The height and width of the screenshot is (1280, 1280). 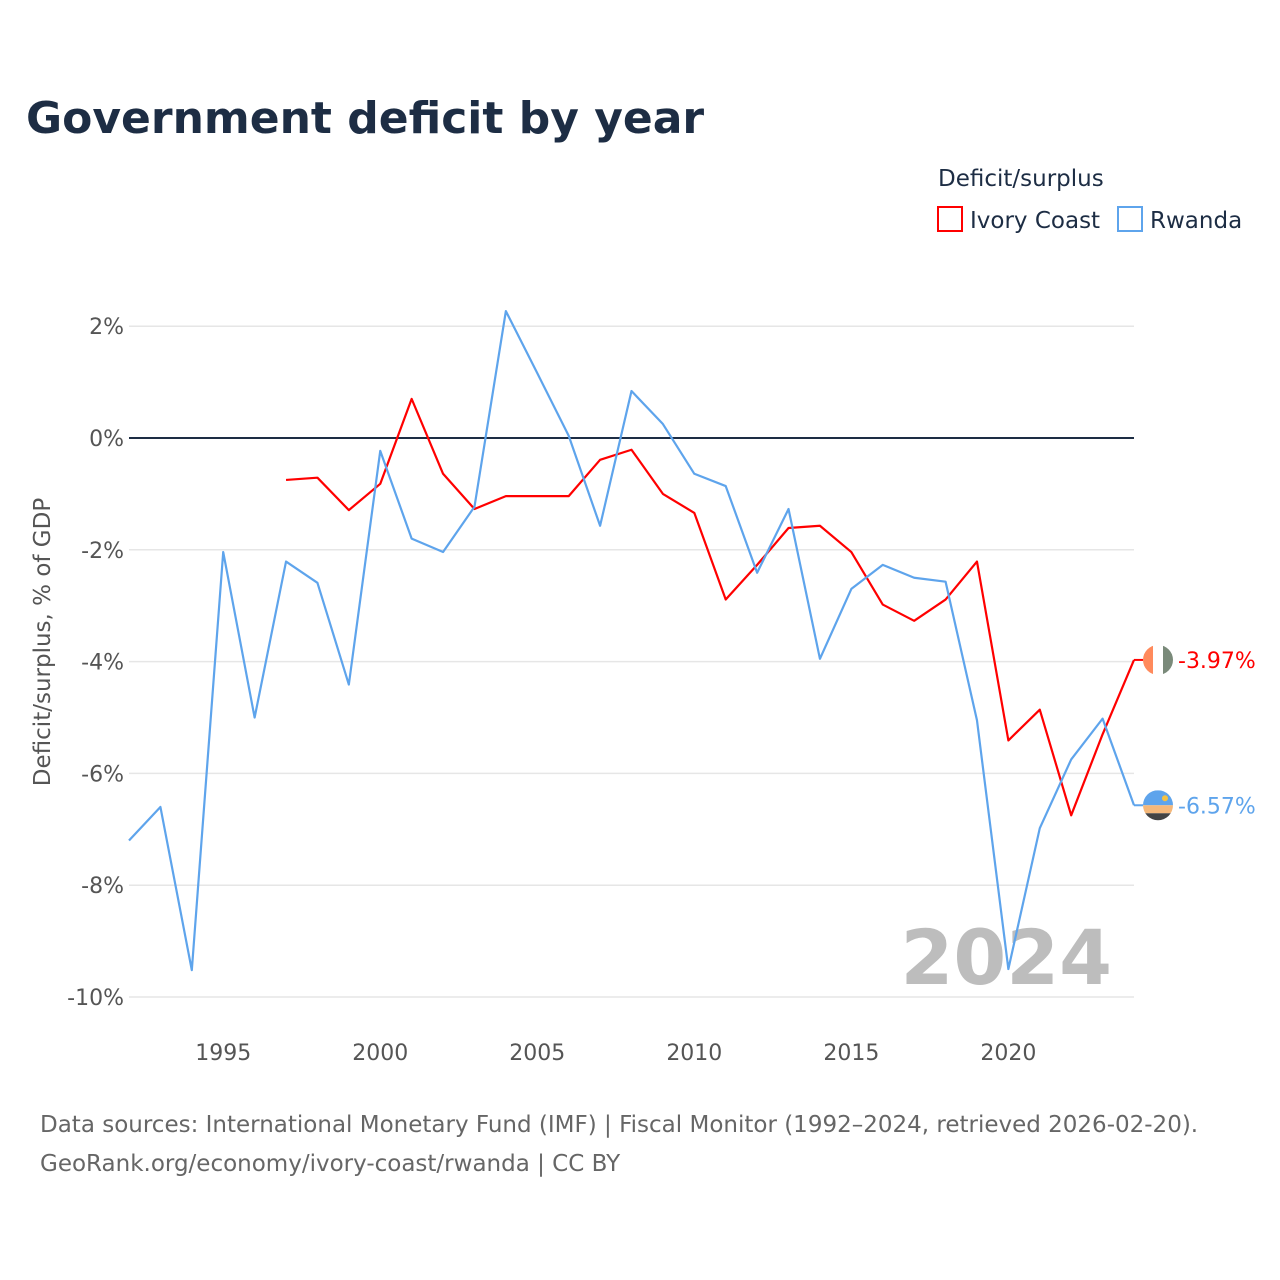 I want to click on y-tick-label: -2%, so click(x=102, y=551).